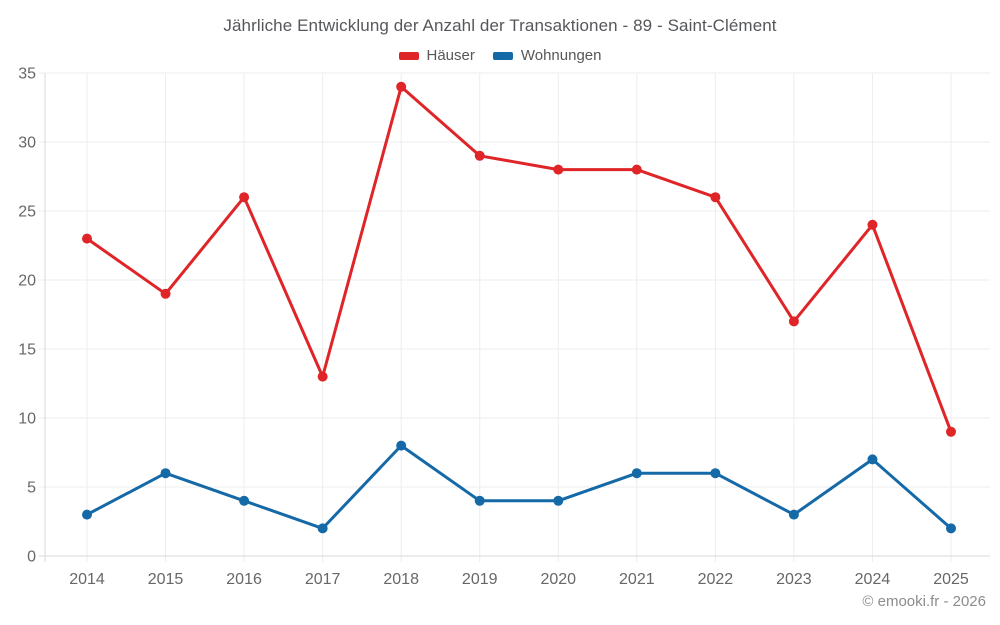  I want to click on series-1-marker-2019, so click(479, 500).